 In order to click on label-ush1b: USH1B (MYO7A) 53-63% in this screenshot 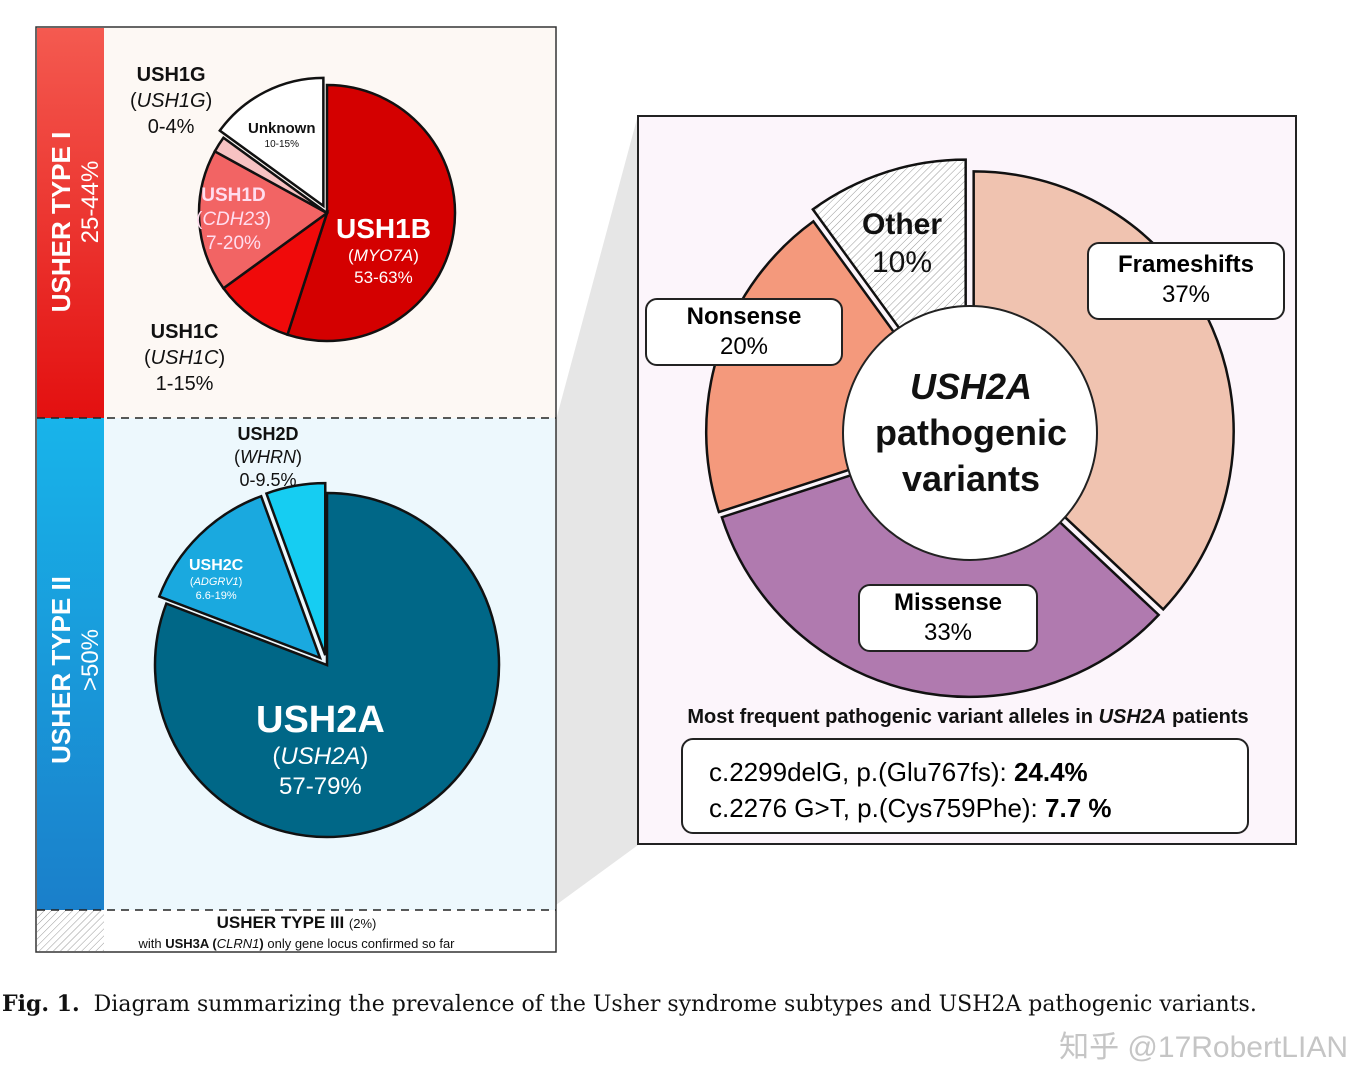, I will do `click(383, 250)`.